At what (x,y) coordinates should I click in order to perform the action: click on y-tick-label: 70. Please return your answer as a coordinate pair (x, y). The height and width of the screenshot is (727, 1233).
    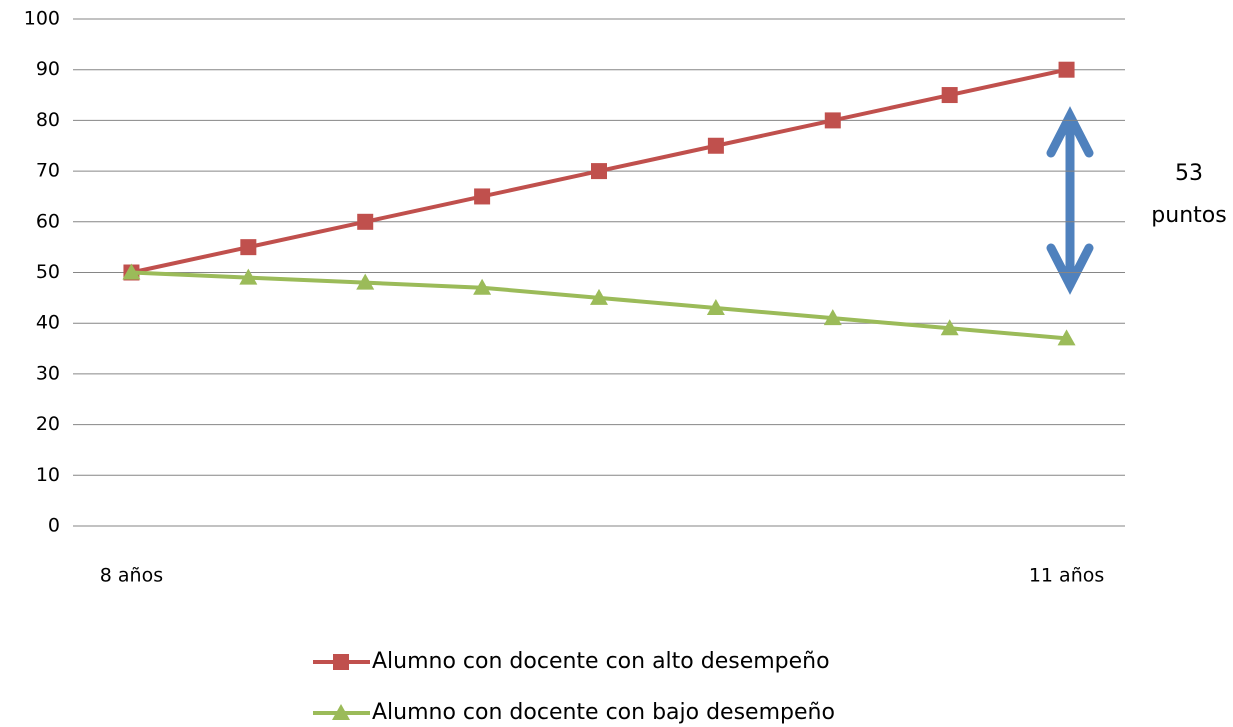
    Looking at the image, I should click on (48, 171).